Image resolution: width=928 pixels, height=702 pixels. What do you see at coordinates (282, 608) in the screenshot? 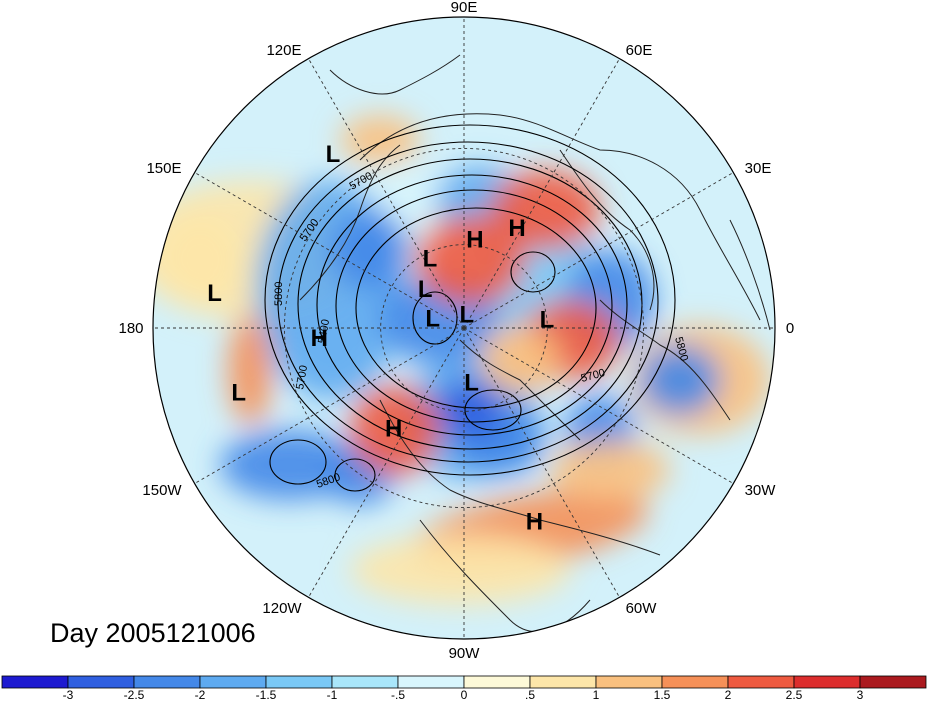
I see `lon-label-120w: 120W` at bounding box center [282, 608].